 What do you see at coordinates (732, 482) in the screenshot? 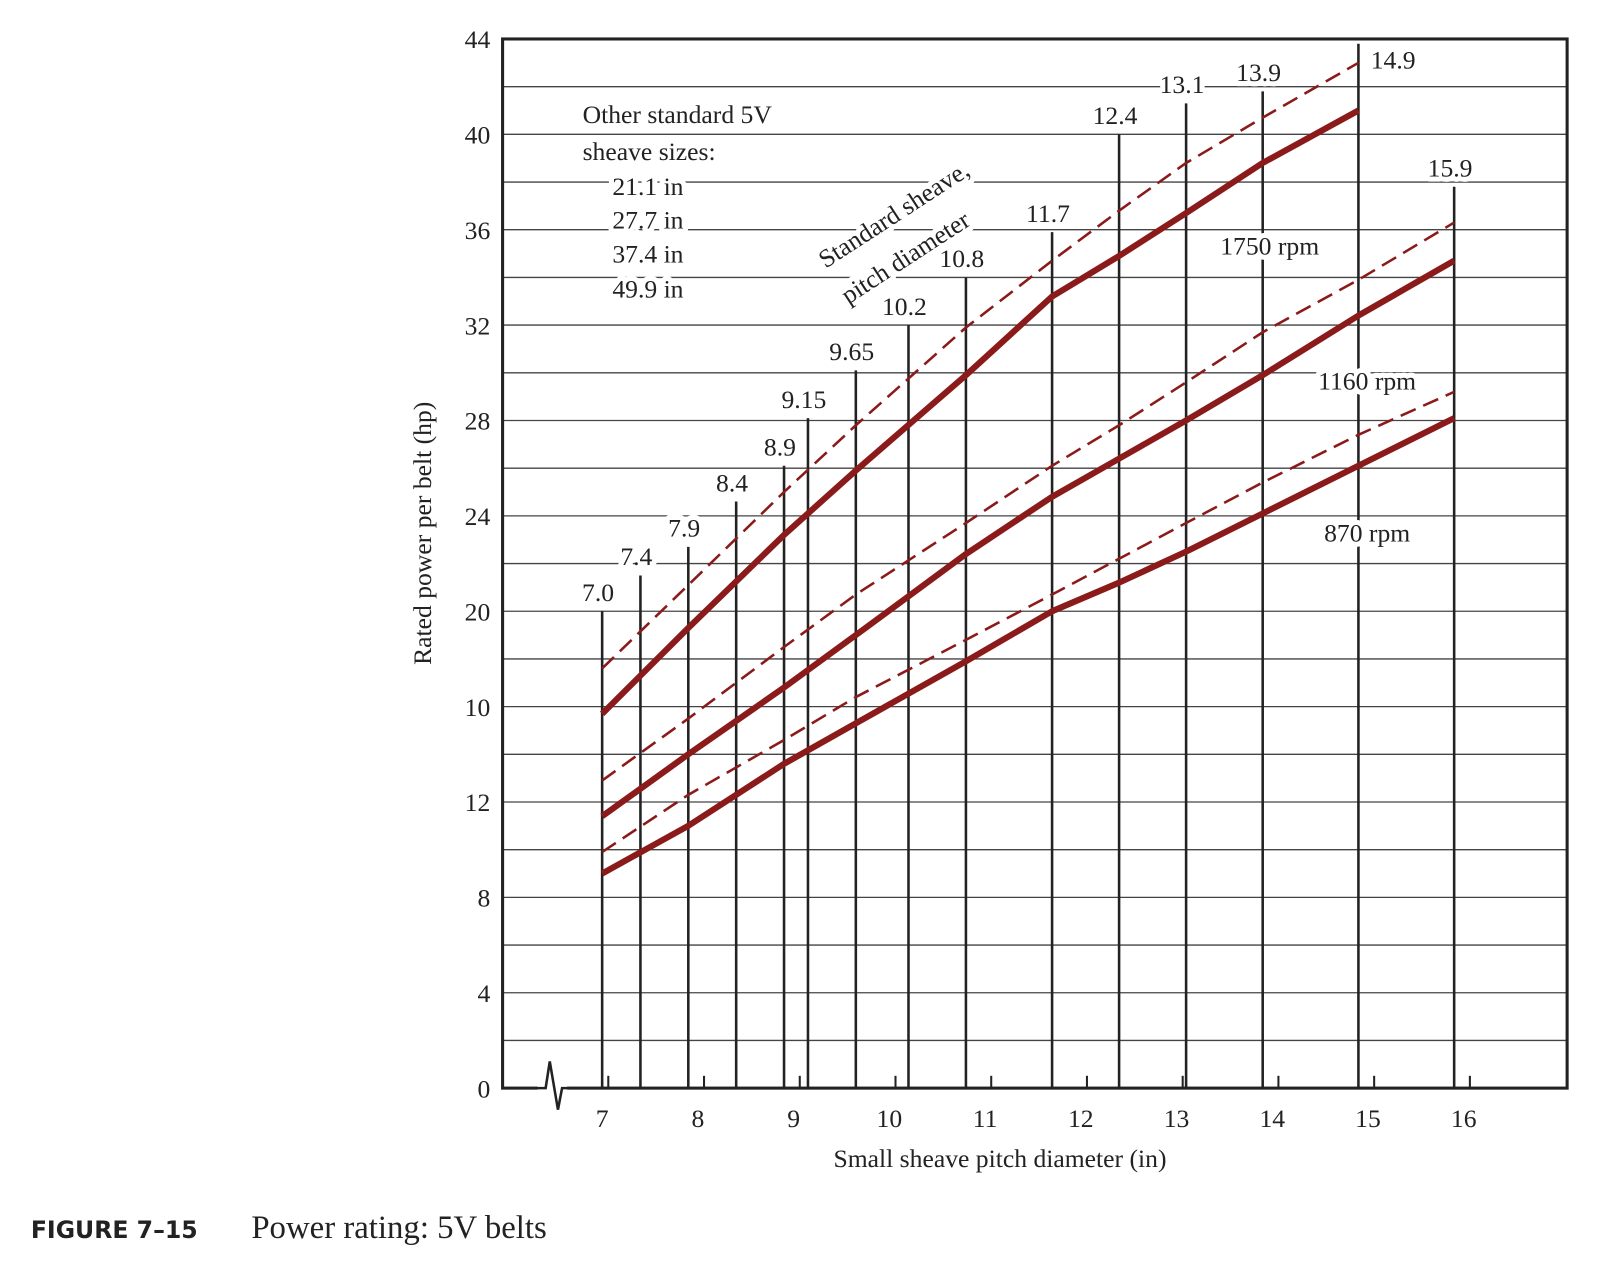
I see `sheave-label: 8.4` at bounding box center [732, 482].